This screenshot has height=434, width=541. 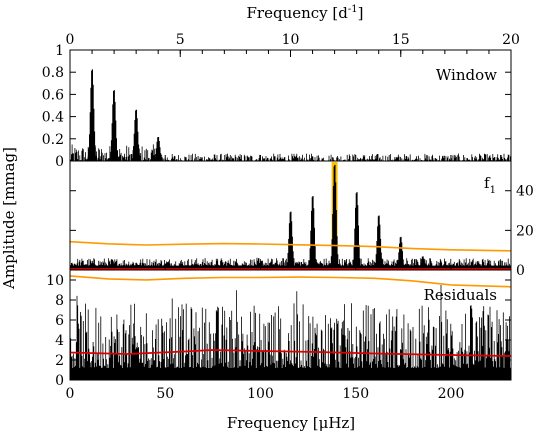 I want to click on f1-panel-label: f1, so click(x=490, y=185).